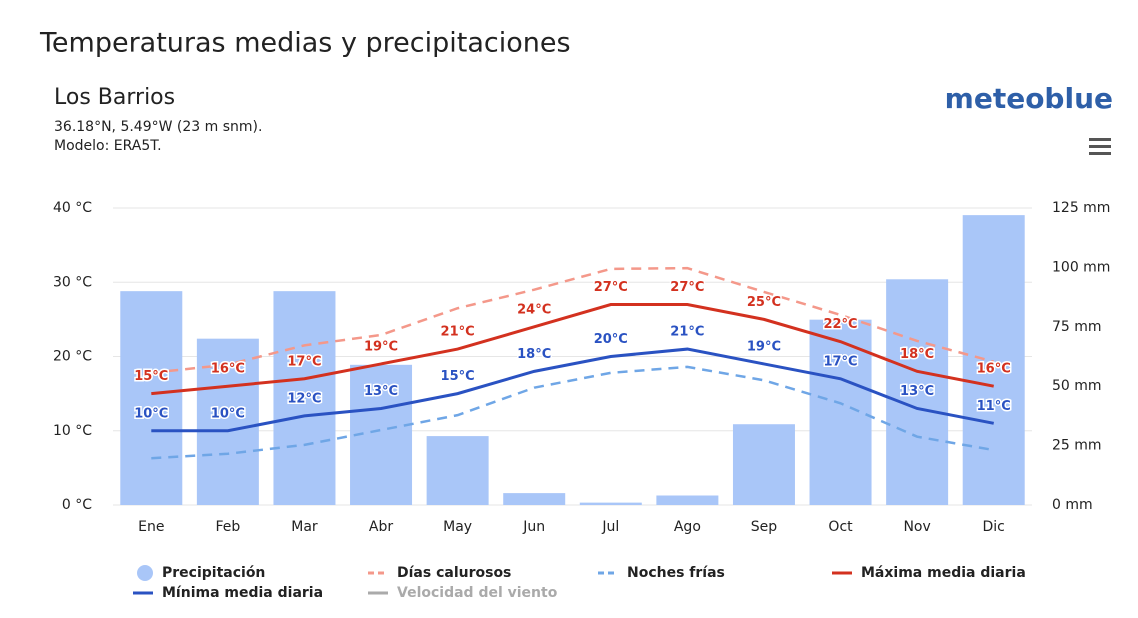 This screenshot has height=618, width=1138. I want to click on location: Los Barrios, so click(114, 97).